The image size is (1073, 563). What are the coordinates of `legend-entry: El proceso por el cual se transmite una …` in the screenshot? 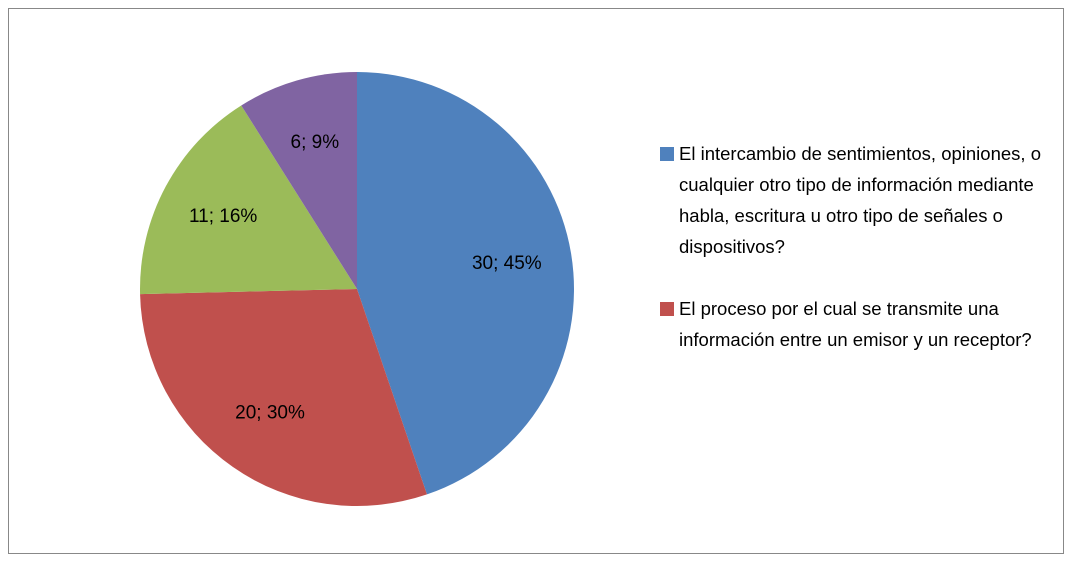 It's located at (857, 324).